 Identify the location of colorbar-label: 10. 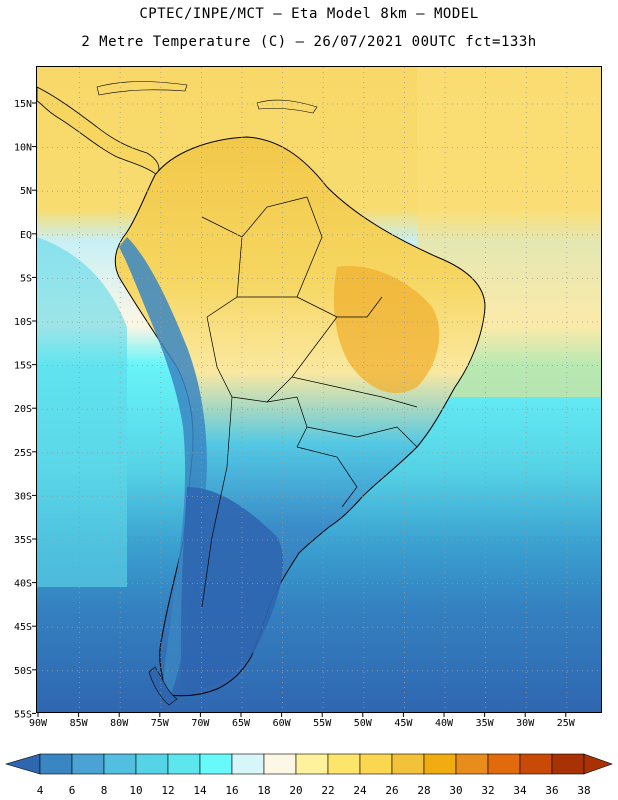
(135, 790).